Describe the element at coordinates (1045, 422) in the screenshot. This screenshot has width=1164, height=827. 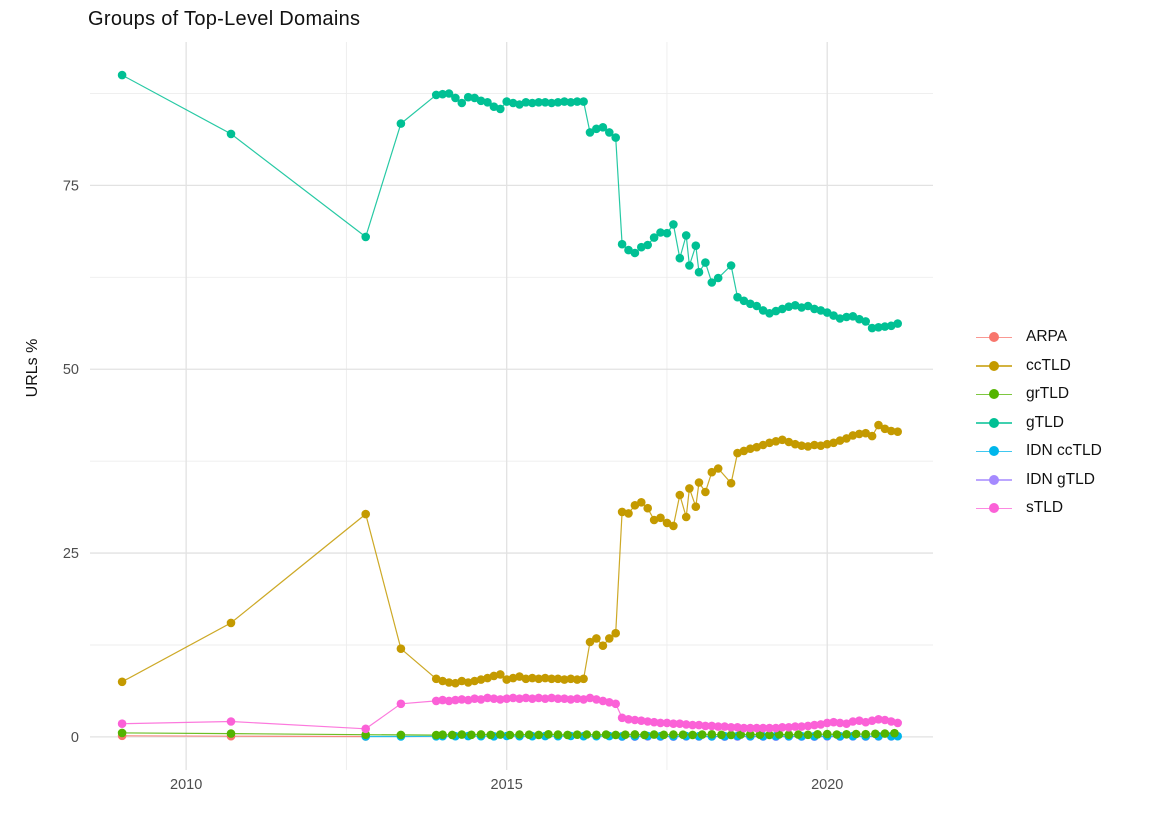
I see `legend-label: gTLD` at that location.